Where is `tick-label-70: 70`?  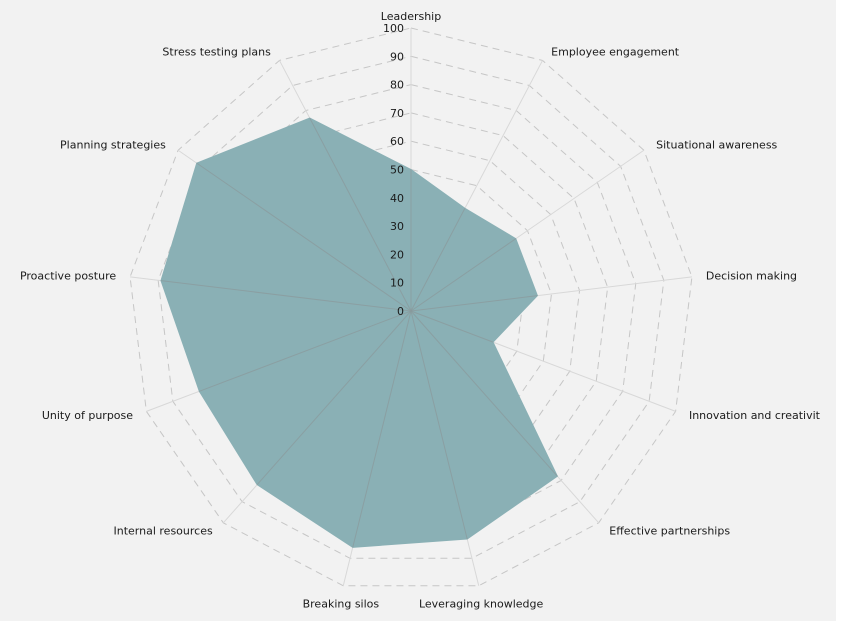 tick-label-70: 70 is located at coordinates (397, 113).